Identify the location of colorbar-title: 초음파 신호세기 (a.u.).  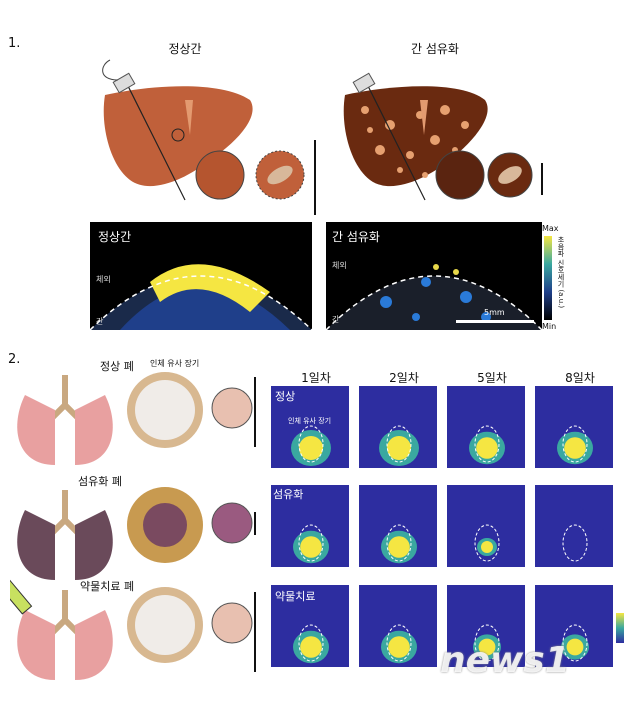
(561, 272).